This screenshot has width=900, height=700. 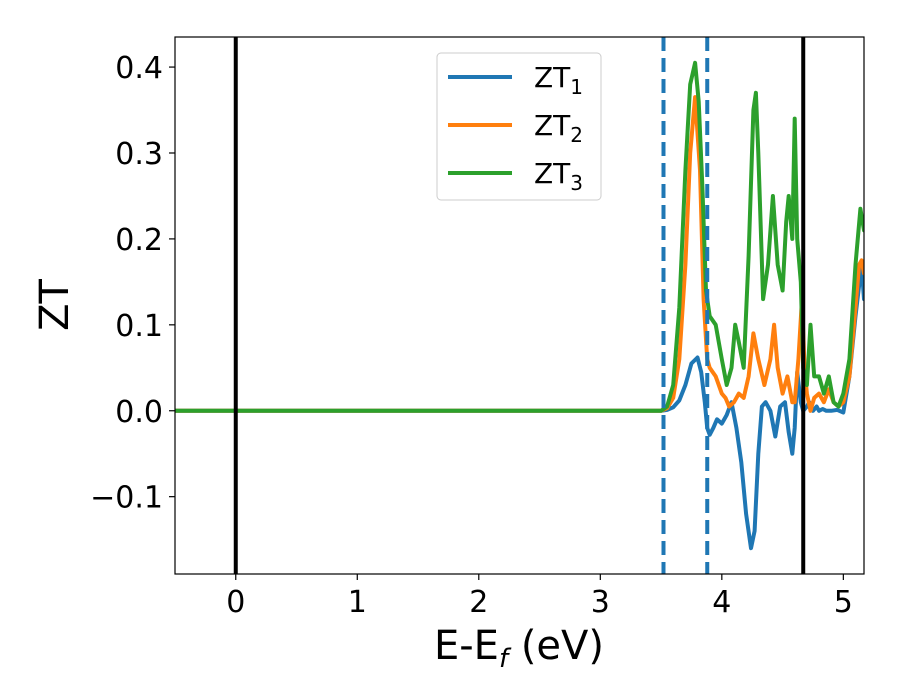 I want to click on y-tick-label: 0.4, so click(x=139, y=68).